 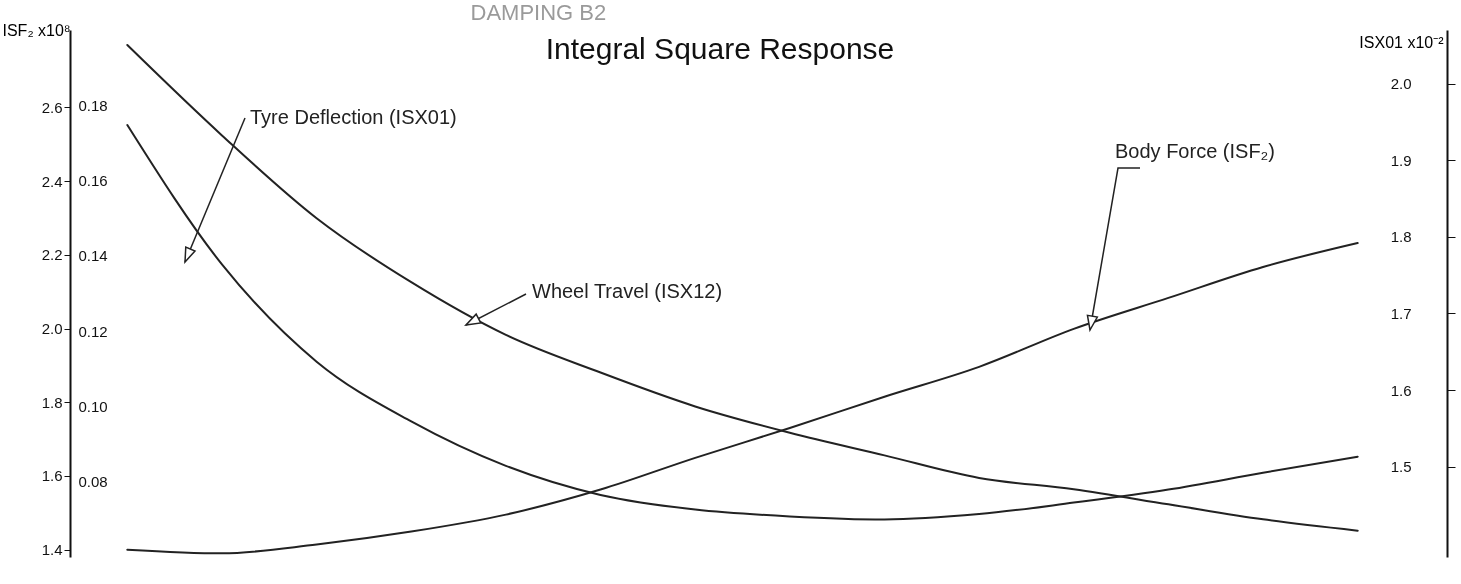 What do you see at coordinates (538, 12) in the screenshot?
I see `x-axis-title: DAMPING B2` at bounding box center [538, 12].